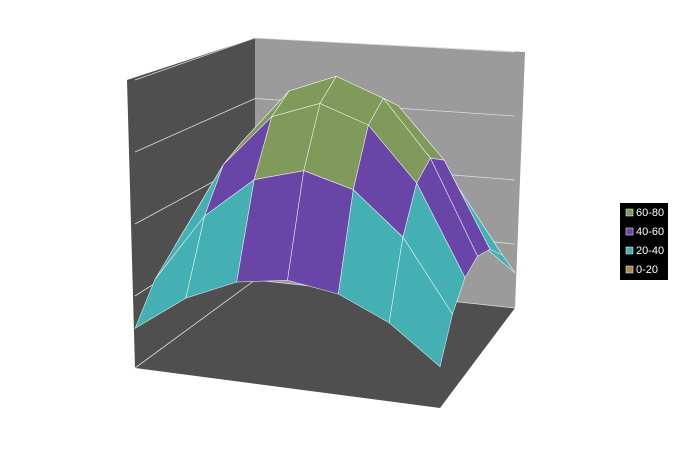  Describe the element at coordinates (650, 232) in the screenshot. I see `legend-label: 40-60` at that location.